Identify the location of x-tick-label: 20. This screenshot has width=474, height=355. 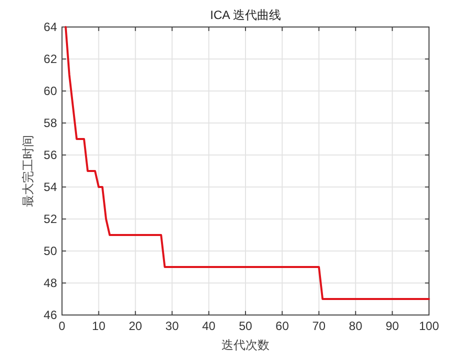
(135, 326).